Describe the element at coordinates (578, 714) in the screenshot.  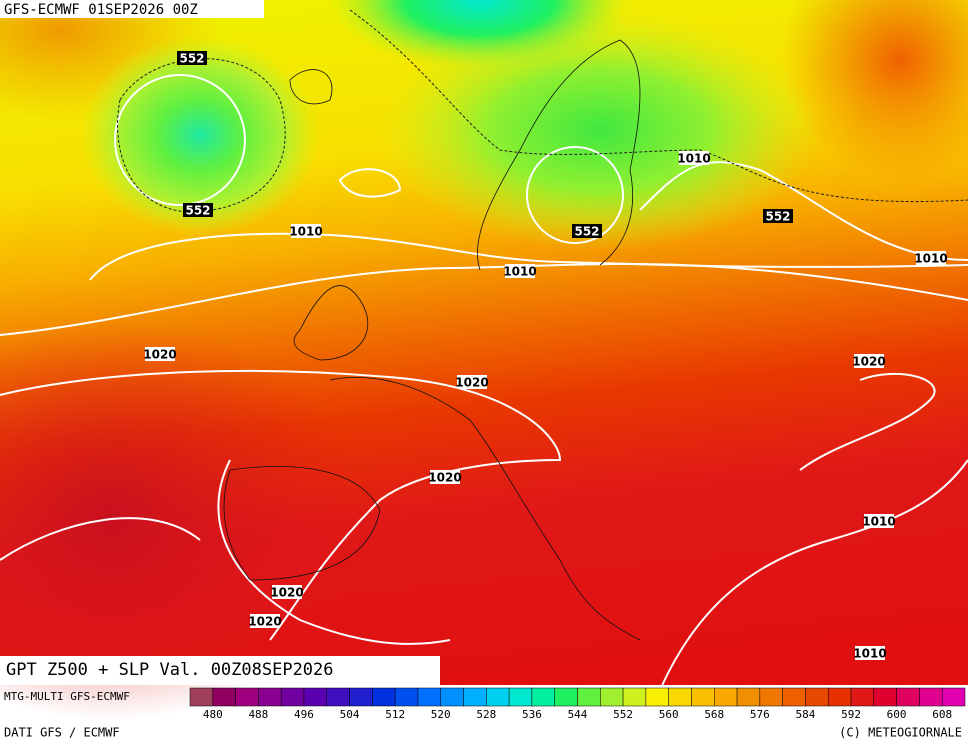
I see `colorbar-label: 544` at that location.